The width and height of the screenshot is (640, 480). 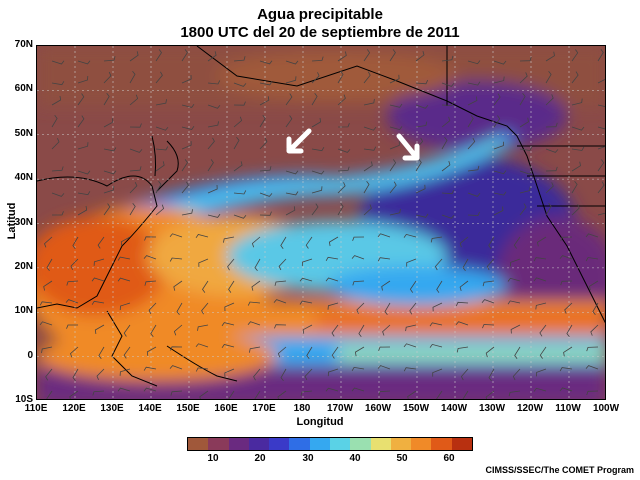 I want to click on lon-label: 150E, so click(x=188, y=408).